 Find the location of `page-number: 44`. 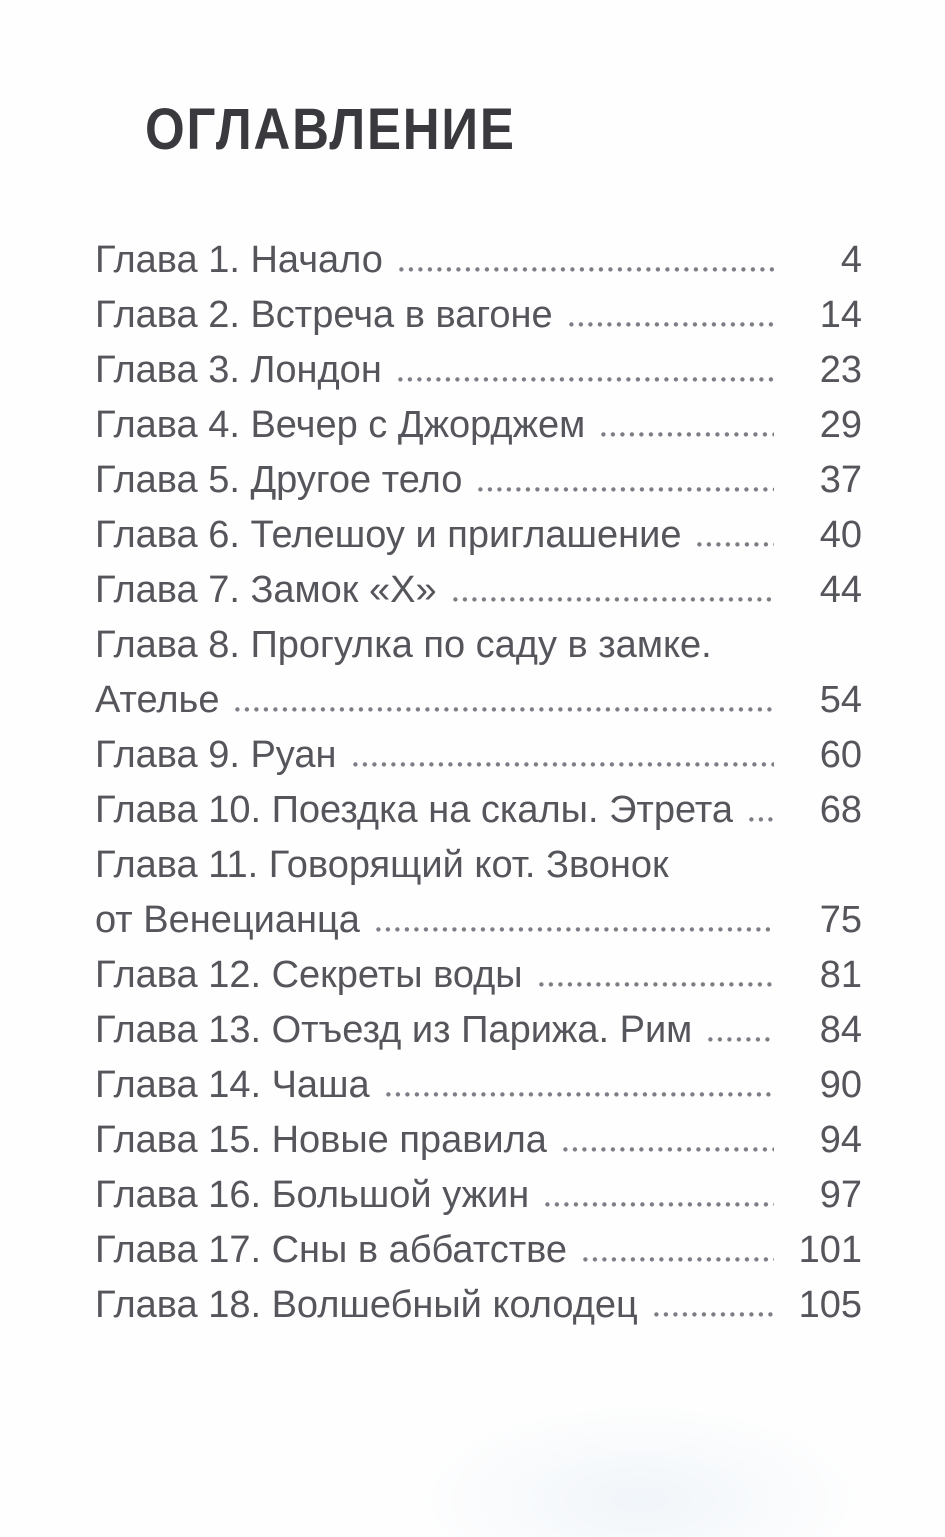

page-number: 44 is located at coordinates (840, 590).